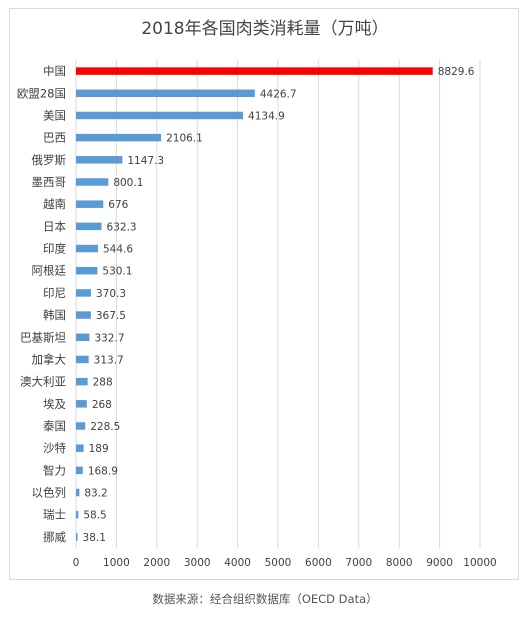 This screenshot has height=620, width=530. I want to click on x-tick-label: 0, so click(76, 563).